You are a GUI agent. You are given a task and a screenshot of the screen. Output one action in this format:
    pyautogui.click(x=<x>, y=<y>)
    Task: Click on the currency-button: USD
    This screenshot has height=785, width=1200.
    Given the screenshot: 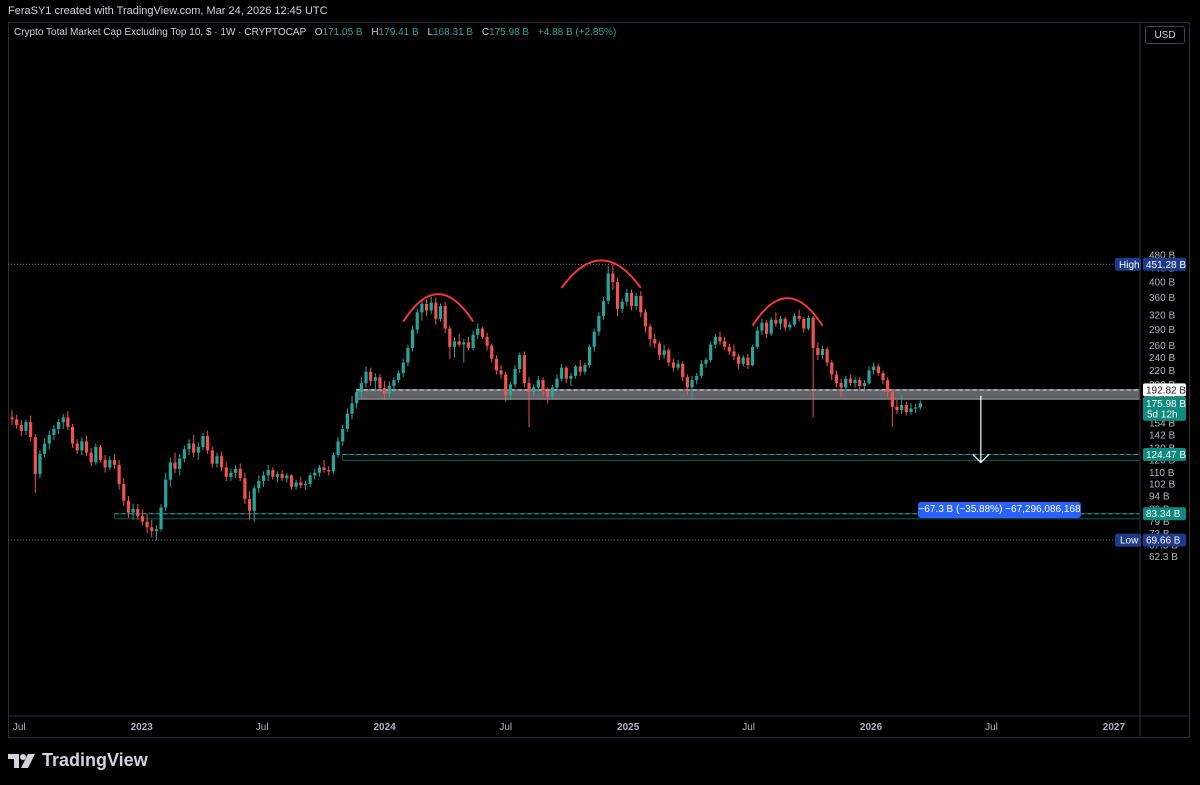 What is the action you would take?
    pyautogui.click(x=1165, y=35)
    